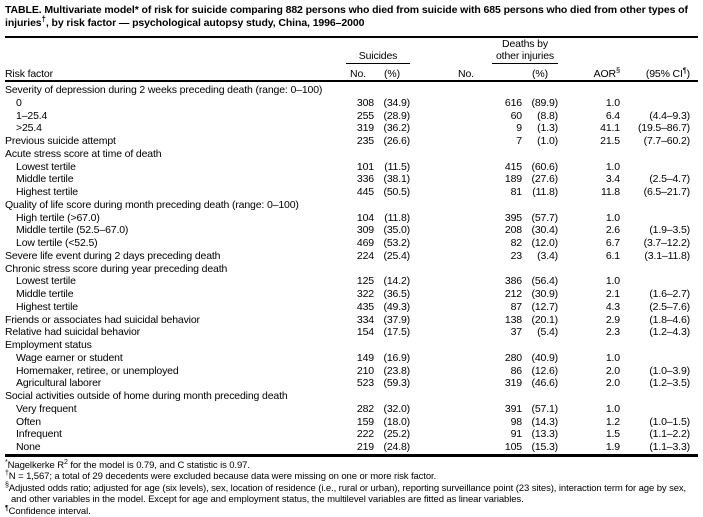  Describe the element at coordinates (466, 73) in the screenshot. I see `other-no-column-header: No.` at that location.